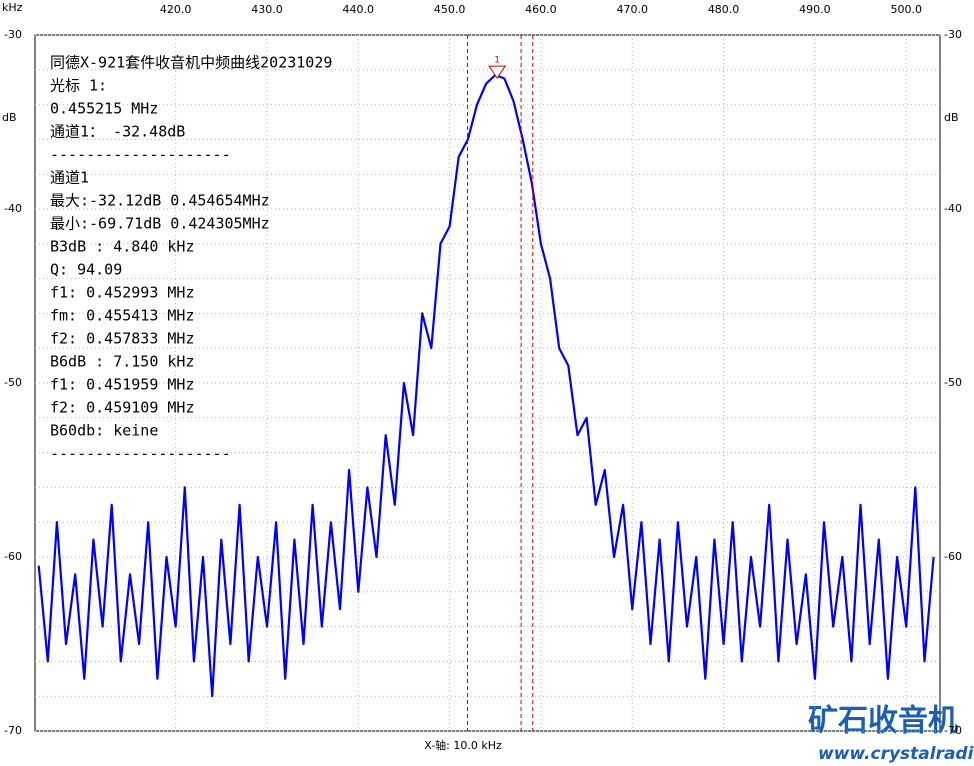 This screenshot has width=974, height=766. What do you see at coordinates (86, 270) in the screenshot?
I see `info-line: Q: 94.09` at bounding box center [86, 270].